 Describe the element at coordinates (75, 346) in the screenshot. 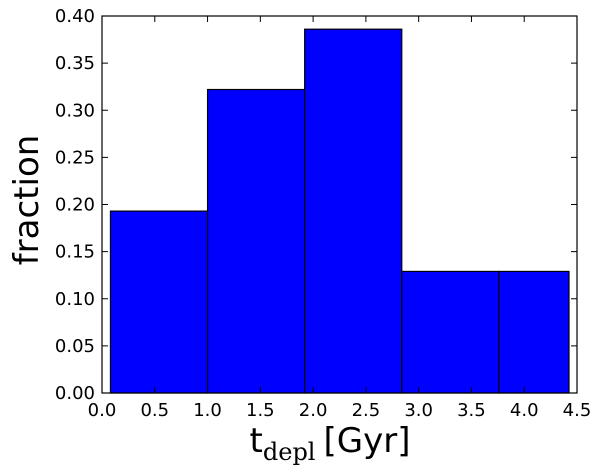

I see `y-tick-label: 0.05` at that location.